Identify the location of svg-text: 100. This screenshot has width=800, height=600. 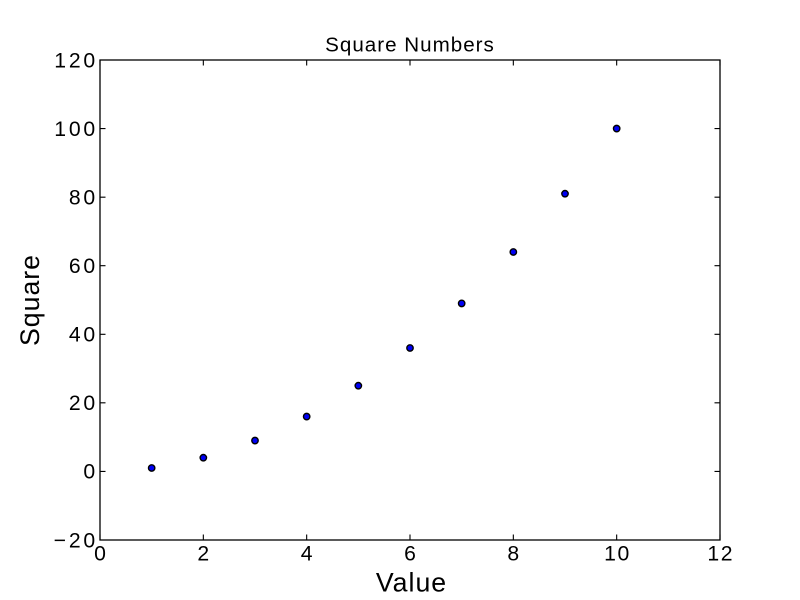
(76, 129).